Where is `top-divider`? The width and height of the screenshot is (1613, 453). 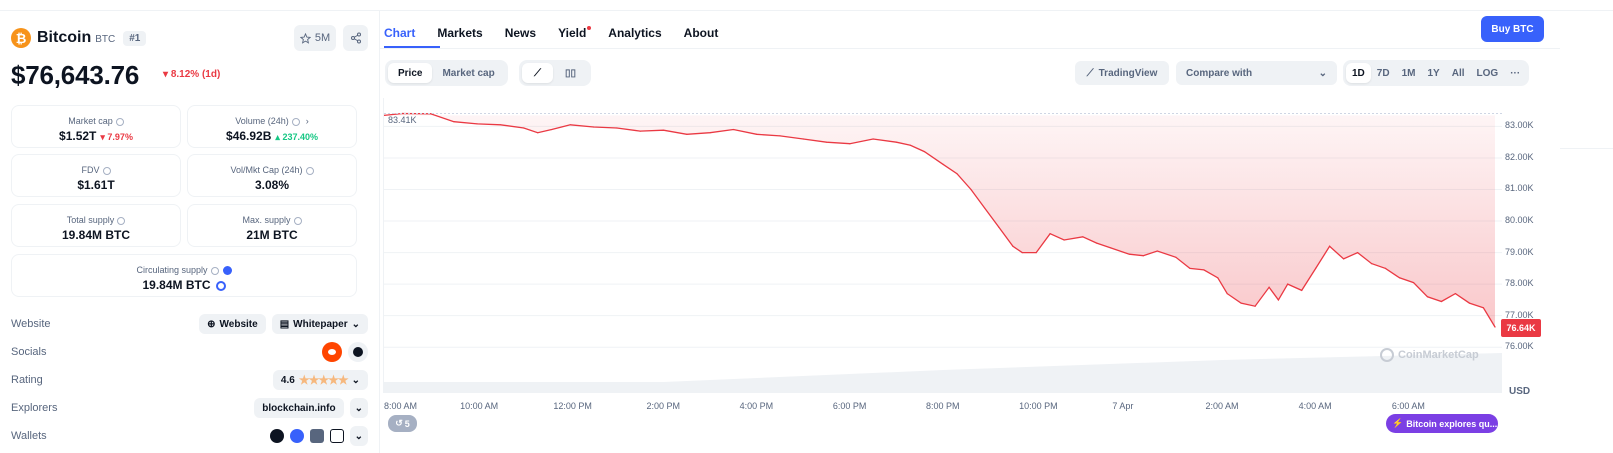
top-divider is located at coordinates (806, 10).